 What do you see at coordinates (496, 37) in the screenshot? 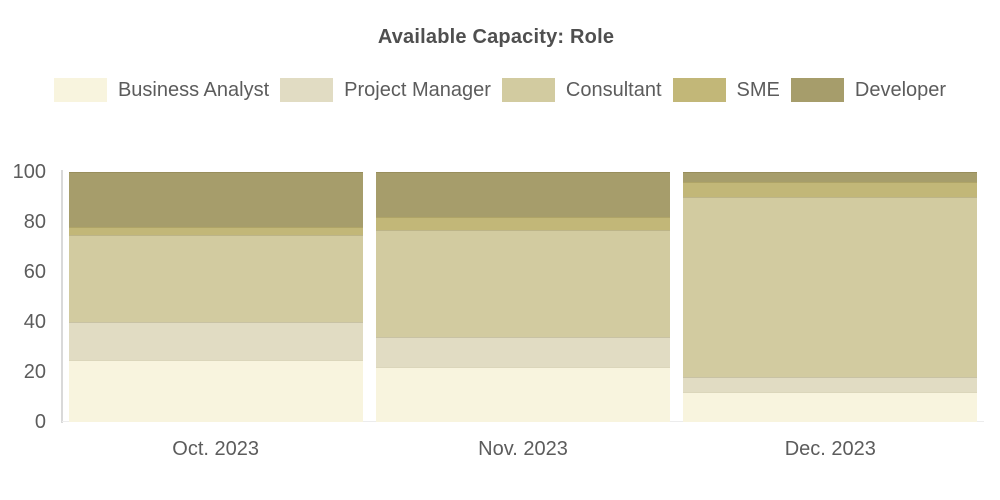
I see `chart-title: Available Capacity: Role` at bounding box center [496, 37].